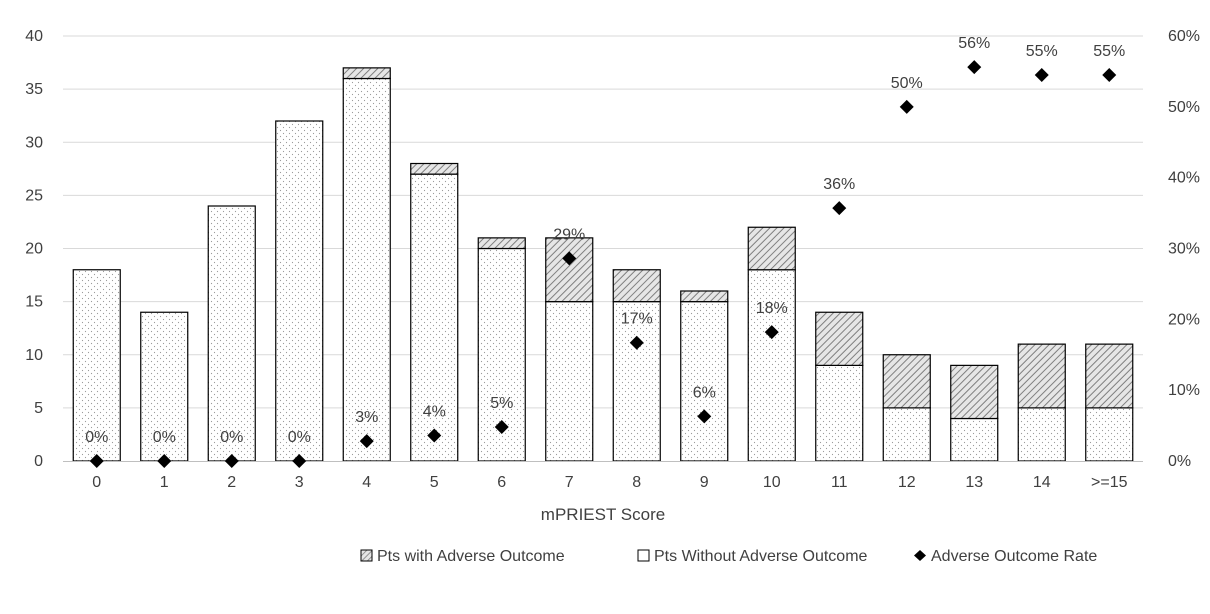 This screenshot has width=1210, height=614. Describe the element at coordinates (603, 514) in the screenshot. I see `x-axis-title: mPRIEST Score` at that location.